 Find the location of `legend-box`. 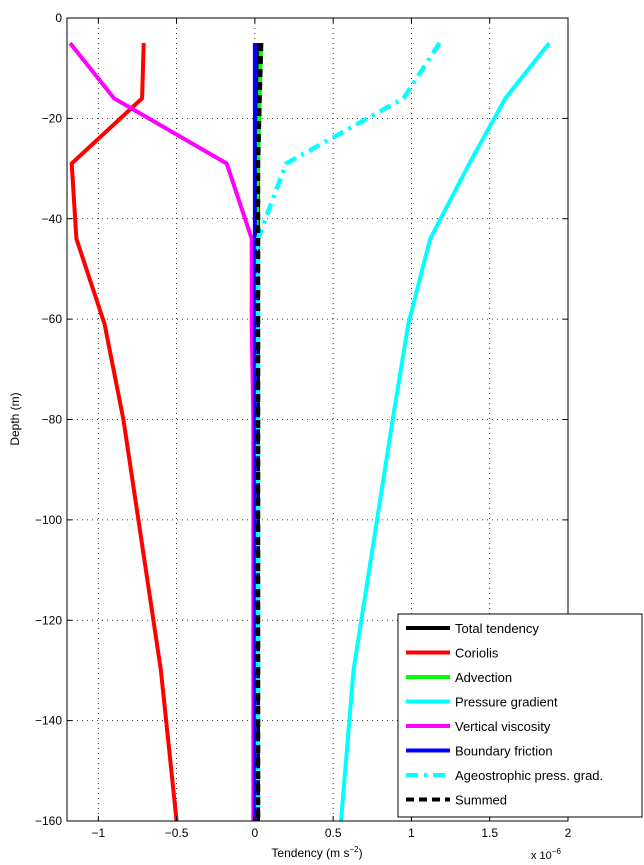

legend-box is located at coordinates (520, 715).